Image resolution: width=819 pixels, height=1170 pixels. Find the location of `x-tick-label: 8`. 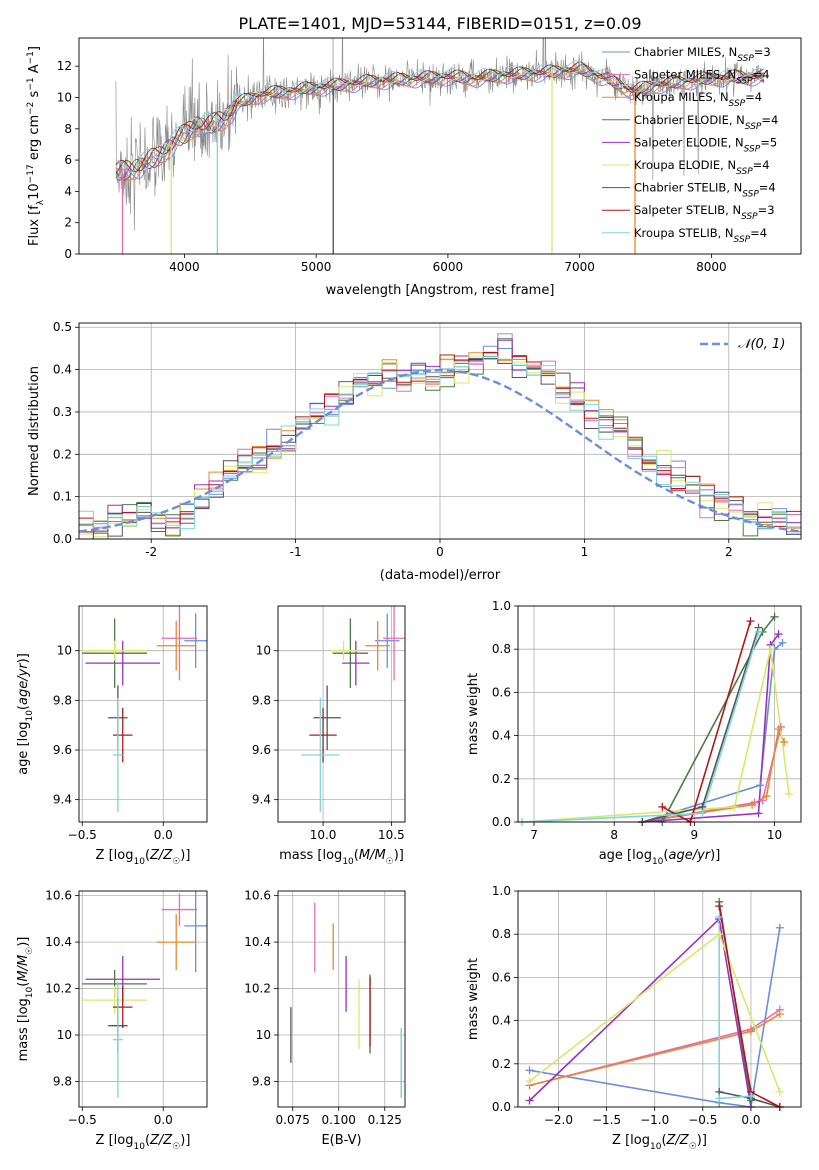

x-tick-label: 8 is located at coordinates (614, 835).